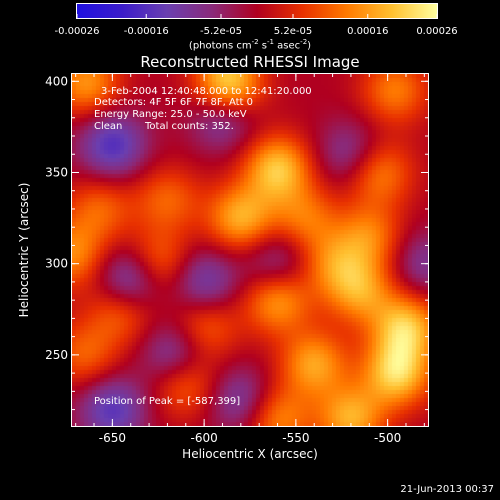  What do you see at coordinates (56, 264) in the screenshot?
I see `y-tick-label: 300` at bounding box center [56, 264].